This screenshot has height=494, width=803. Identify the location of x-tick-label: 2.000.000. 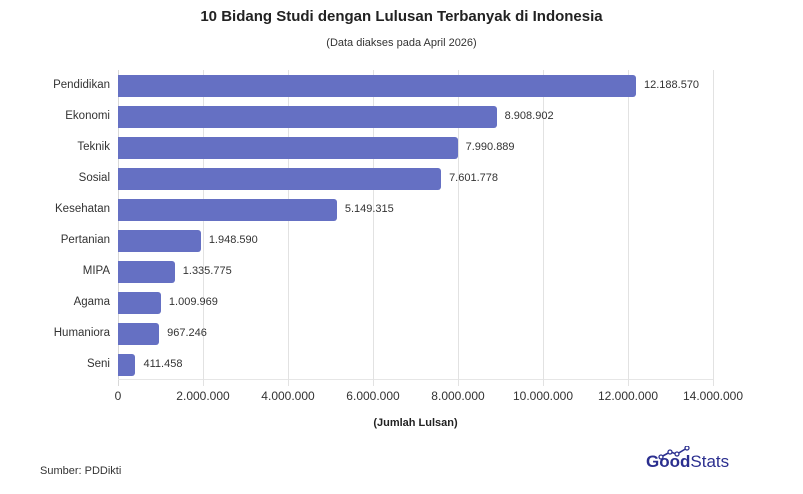
(203, 396).